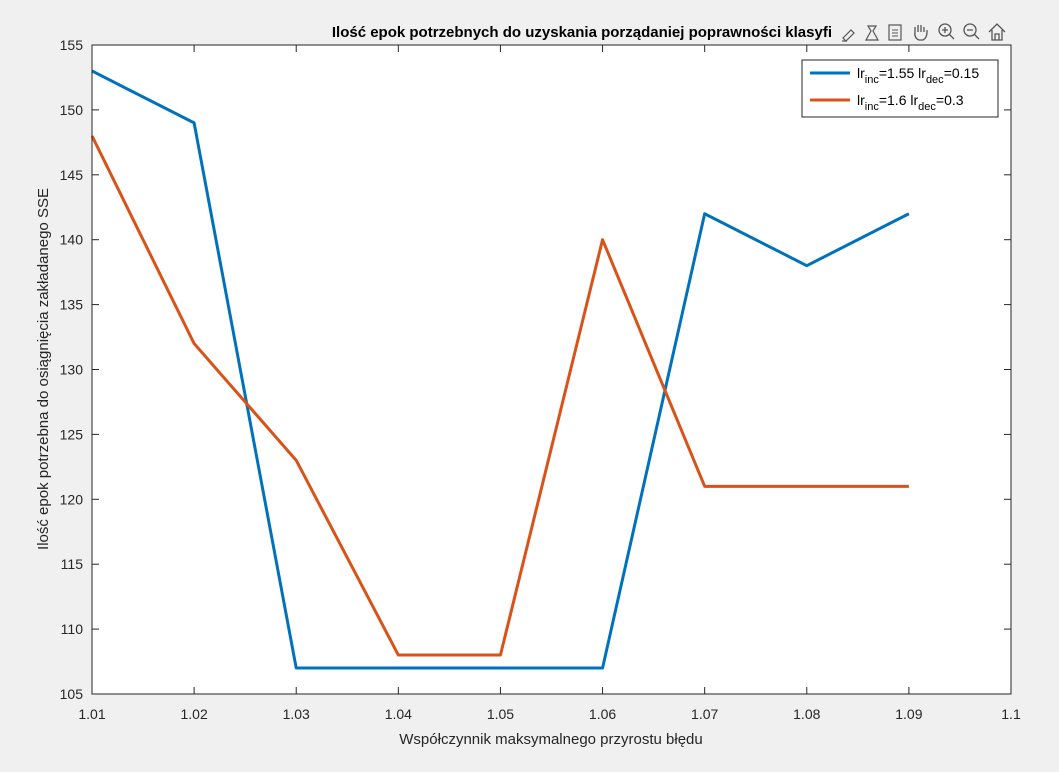 This screenshot has width=1059, height=772. Describe the element at coordinates (72, 434) in the screenshot. I see `y-tick-label: 125` at that location.